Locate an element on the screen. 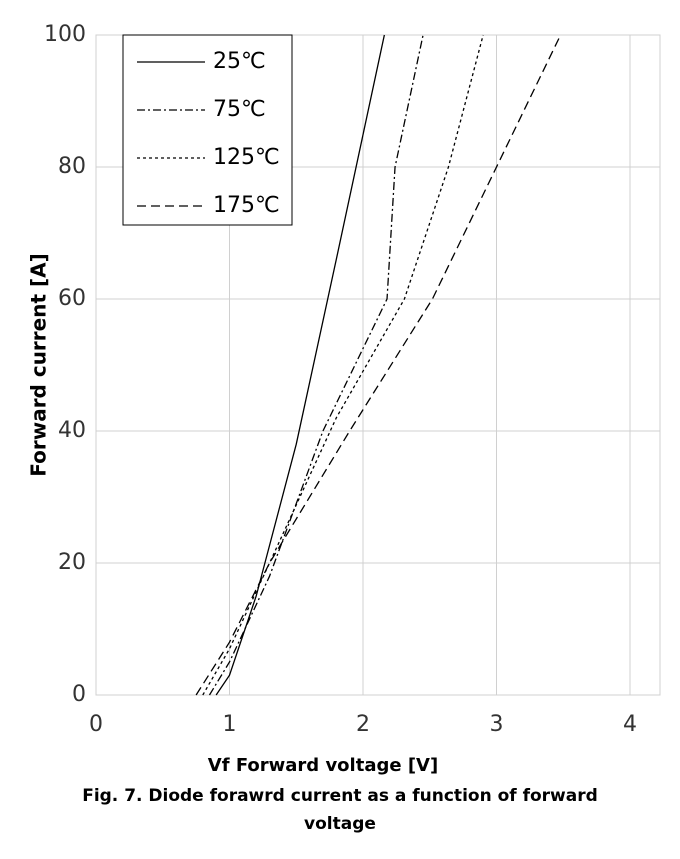 The height and width of the screenshot is (859, 680). y-axis-label: Forward current [A] is located at coordinates (39, 364).